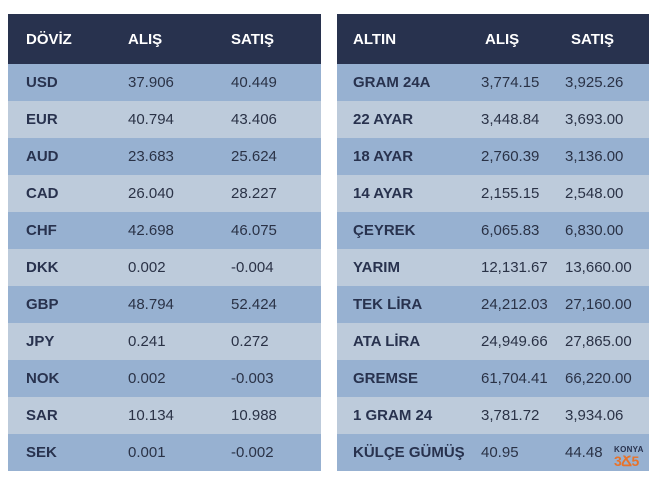 The width and height of the screenshot is (658, 480). I want to click on row-alis: 10.134, so click(151, 415).